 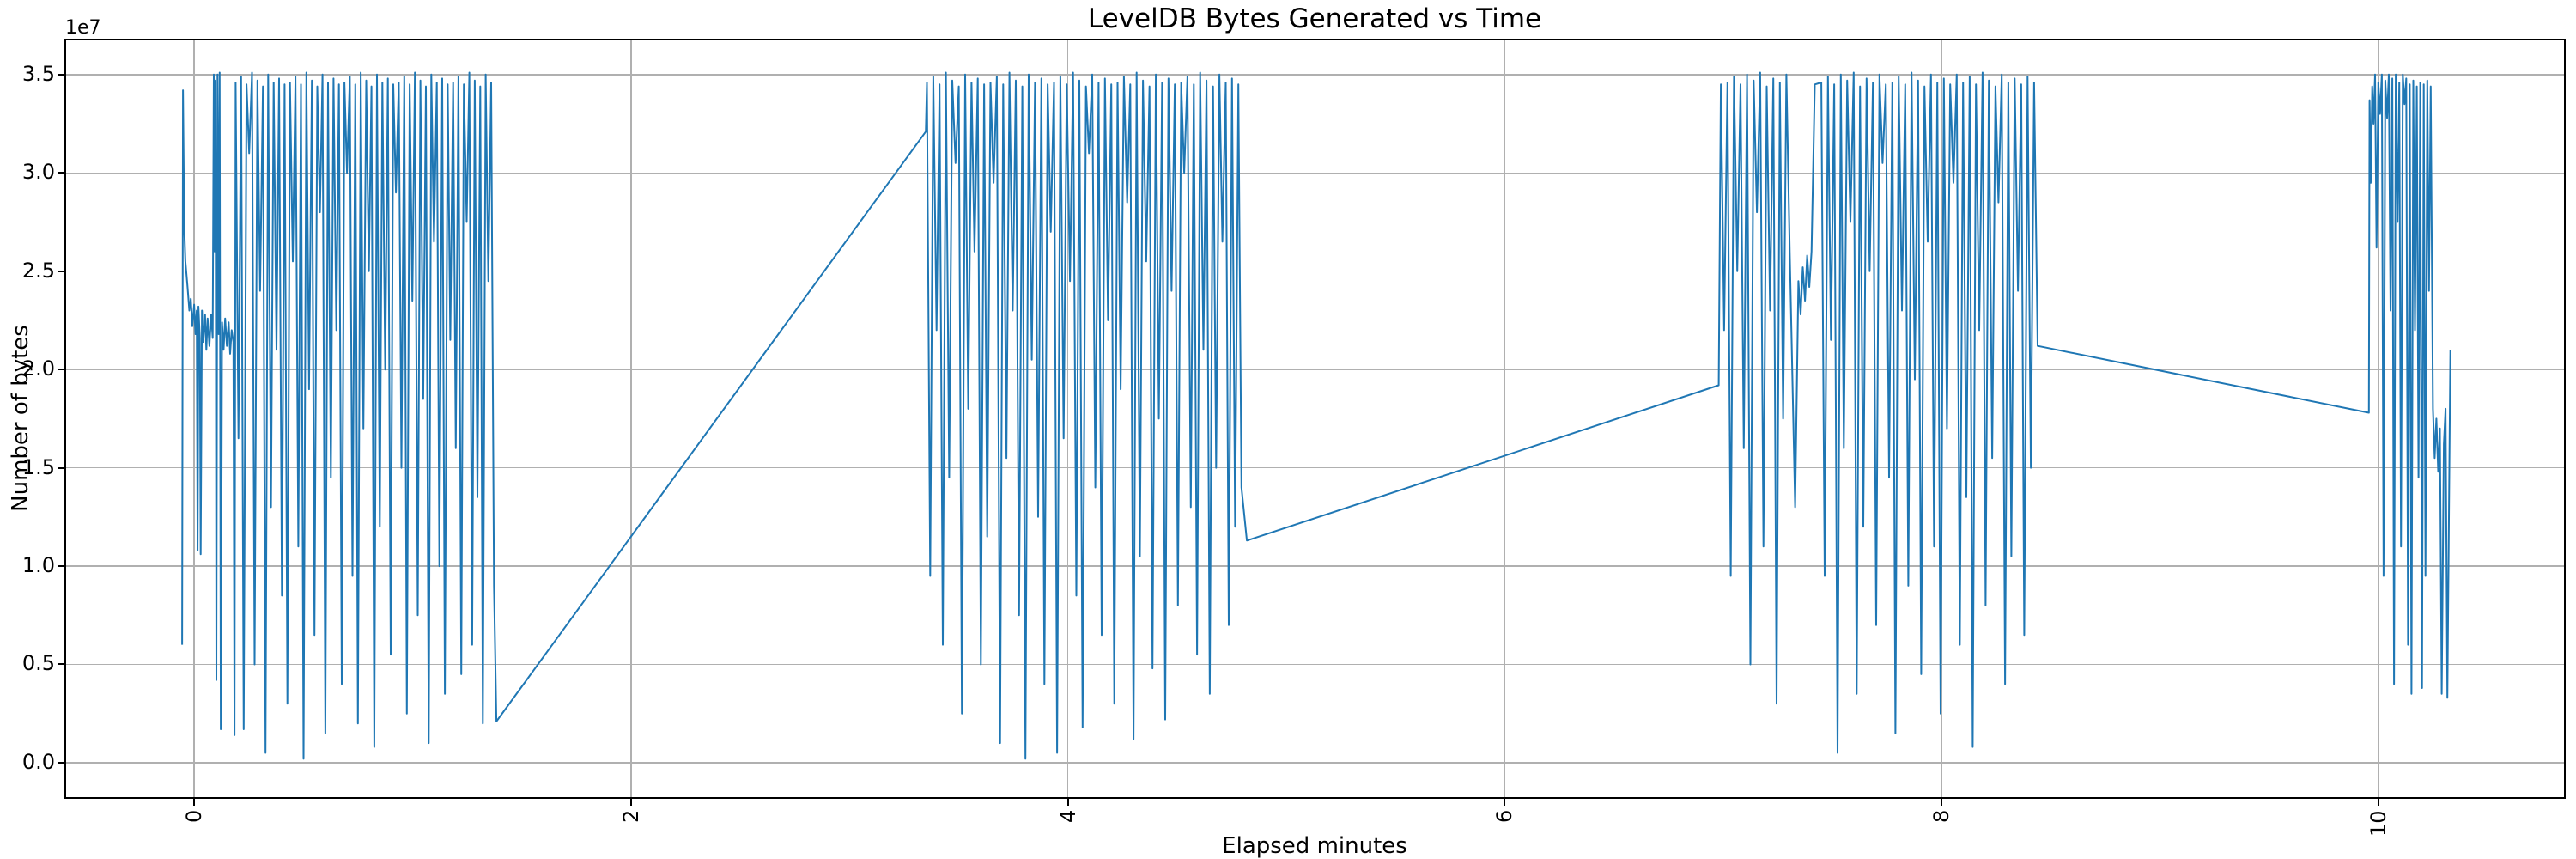 What do you see at coordinates (1504, 816) in the screenshot?
I see `x-tick-label: 6` at bounding box center [1504, 816].